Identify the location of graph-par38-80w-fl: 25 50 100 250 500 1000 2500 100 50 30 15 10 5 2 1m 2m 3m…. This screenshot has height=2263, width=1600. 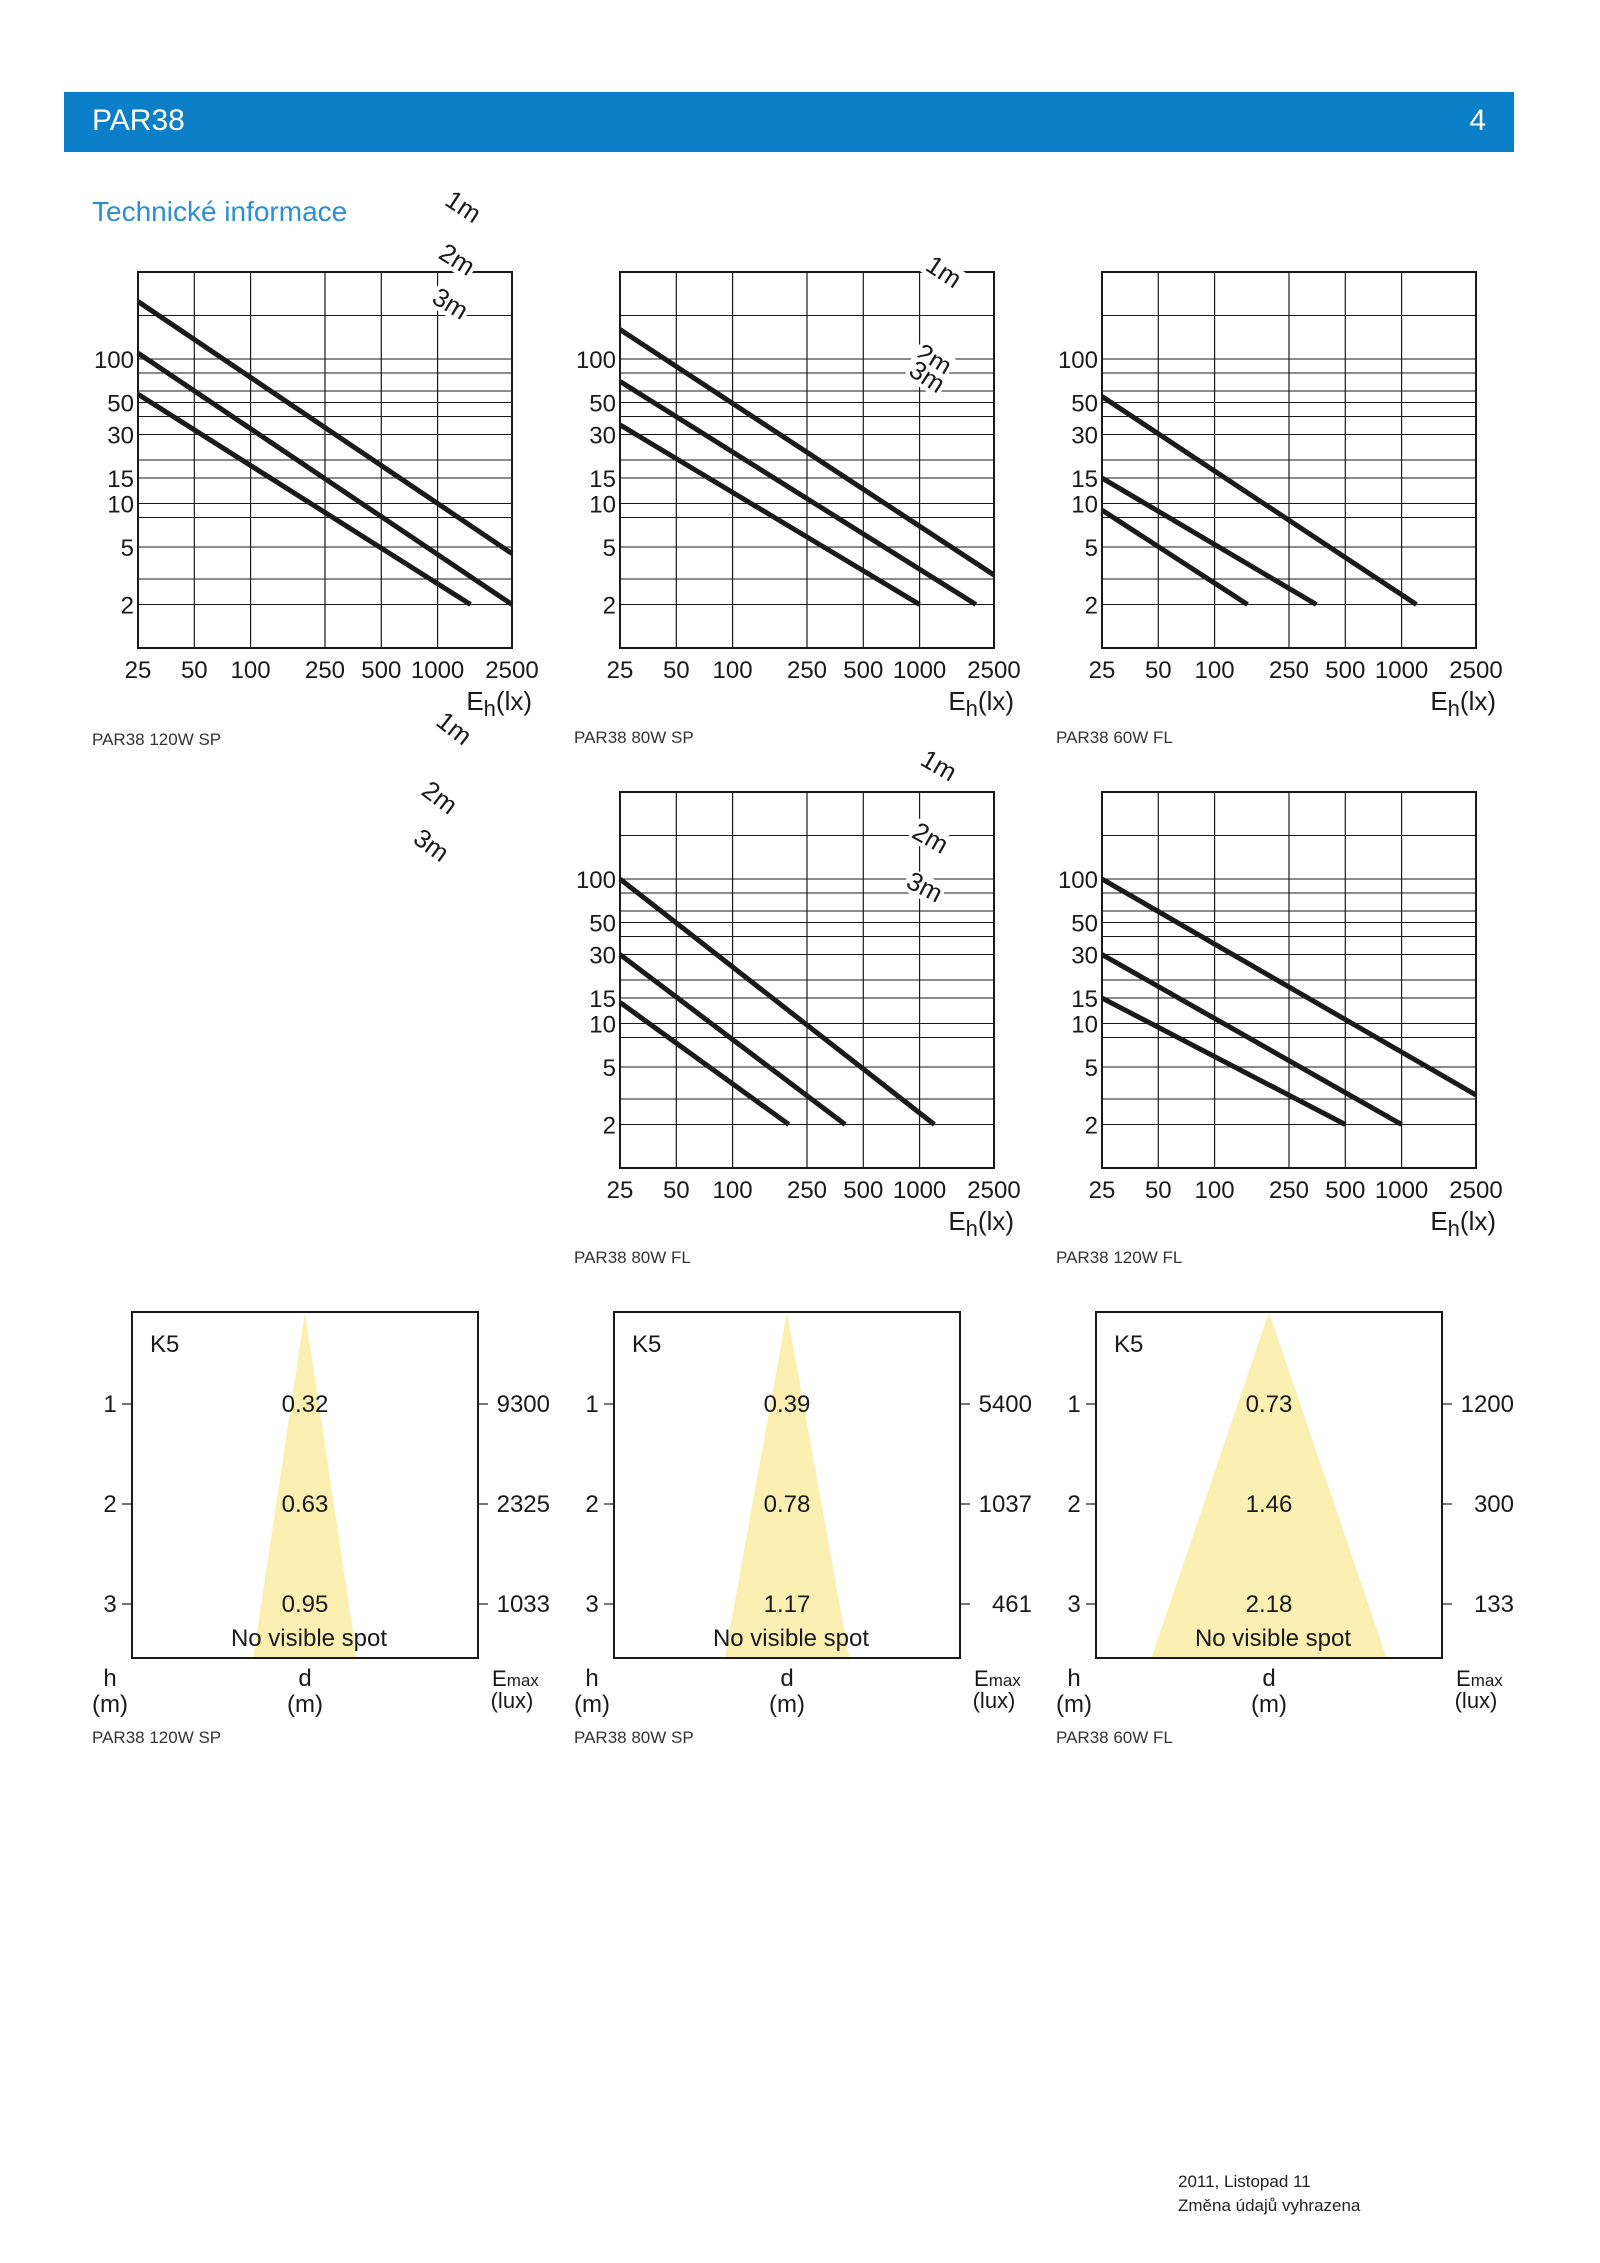
(729, 978).